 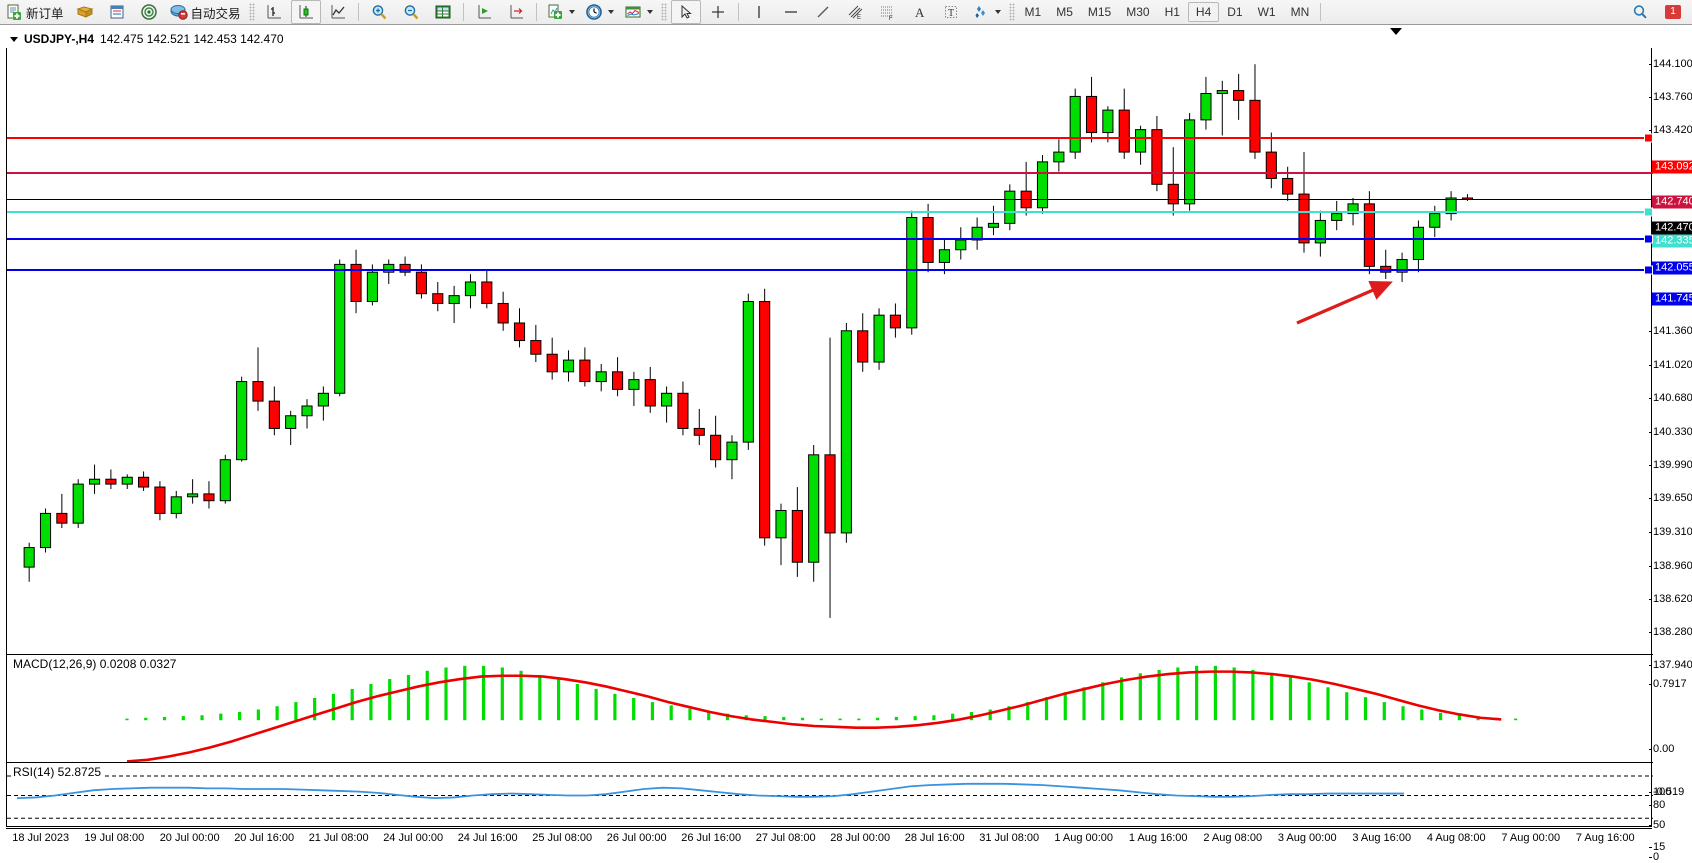 What do you see at coordinates (1672, 167) in the screenshot?
I see `price-label-resistance-upper: 143.092` at bounding box center [1672, 167].